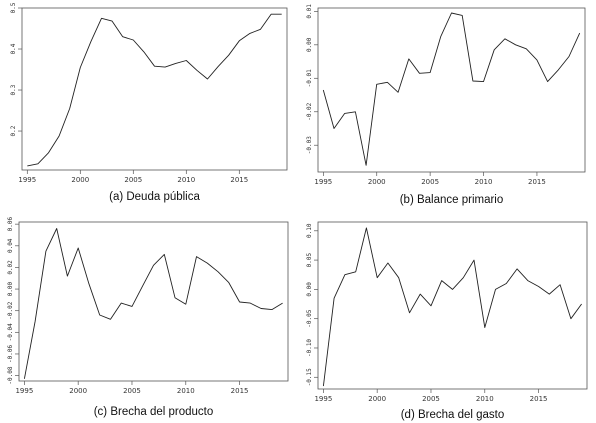  Describe the element at coordinates (309, 78) in the screenshot. I see `y-tick-label: -0.01` at that location.